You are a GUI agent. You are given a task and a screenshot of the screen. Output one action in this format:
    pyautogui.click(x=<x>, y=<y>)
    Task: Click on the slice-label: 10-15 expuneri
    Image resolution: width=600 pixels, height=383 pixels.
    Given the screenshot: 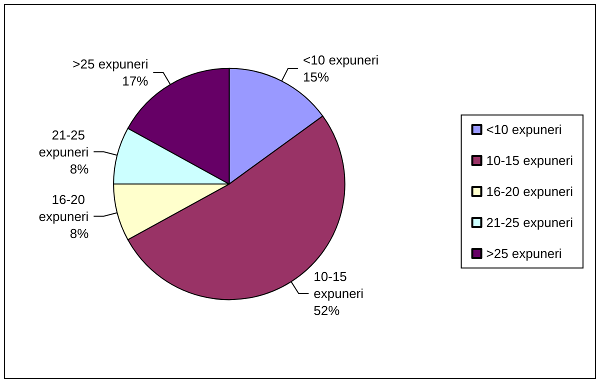 What is the action you would take?
    pyautogui.click(x=339, y=284)
    